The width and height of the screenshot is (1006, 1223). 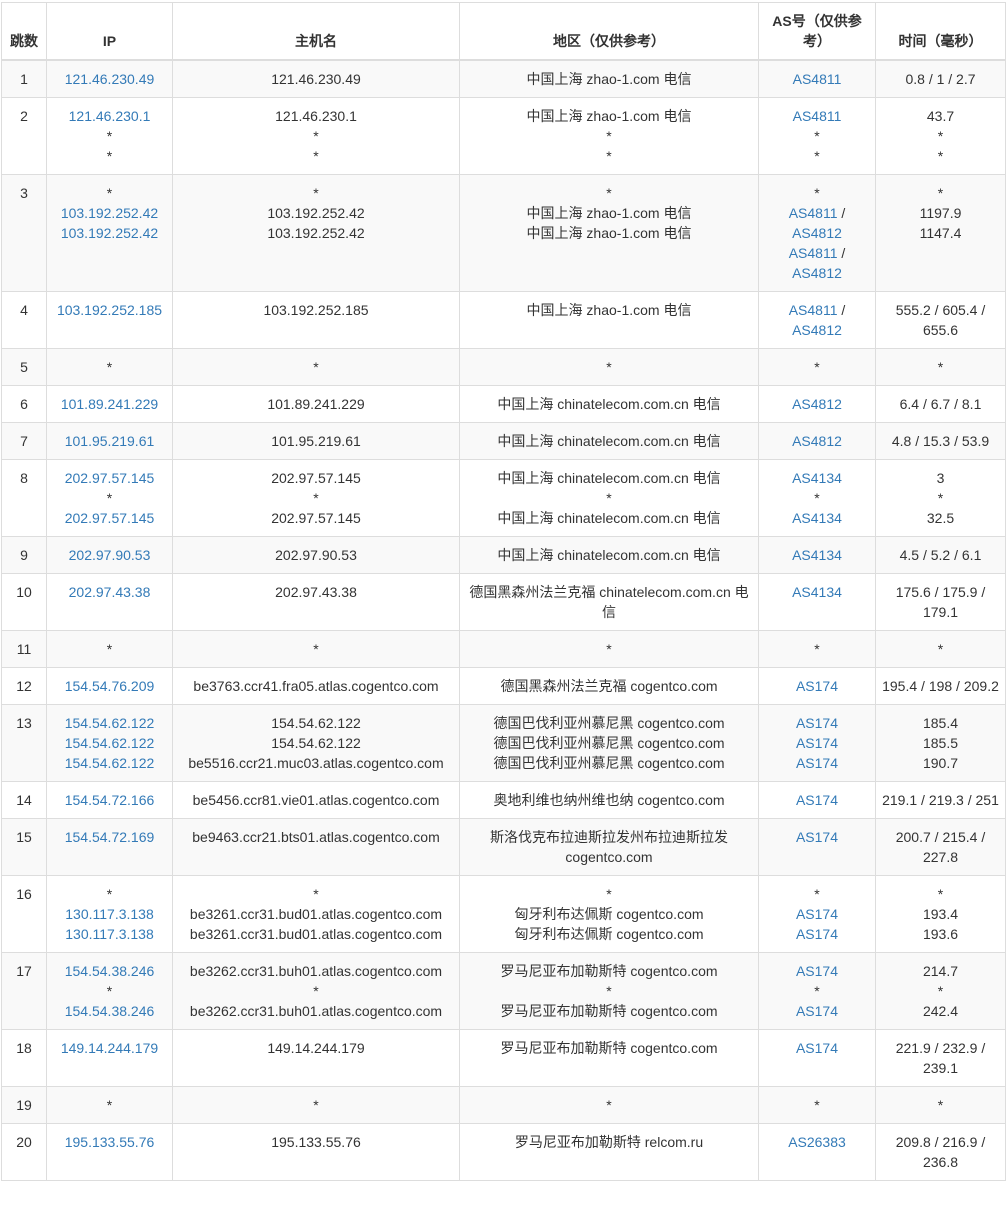 What do you see at coordinates (316, 602) in the screenshot?
I see `hostname-cell: 202.97.43.38` at bounding box center [316, 602].